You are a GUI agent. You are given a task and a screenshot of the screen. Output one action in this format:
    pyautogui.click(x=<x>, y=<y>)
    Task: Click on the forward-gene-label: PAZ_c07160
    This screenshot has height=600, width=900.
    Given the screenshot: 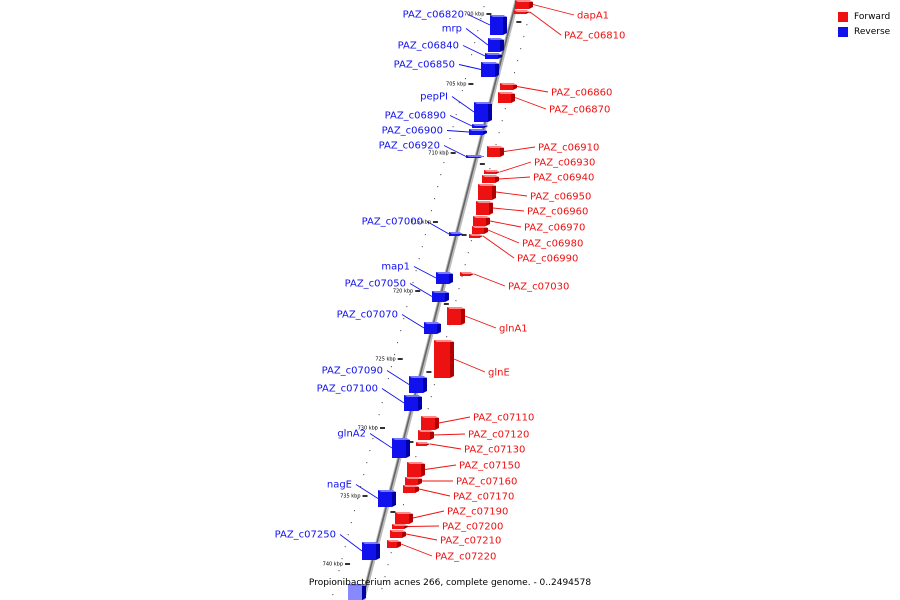 What is the action you would take?
    pyautogui.click(x=486, y=482)
    